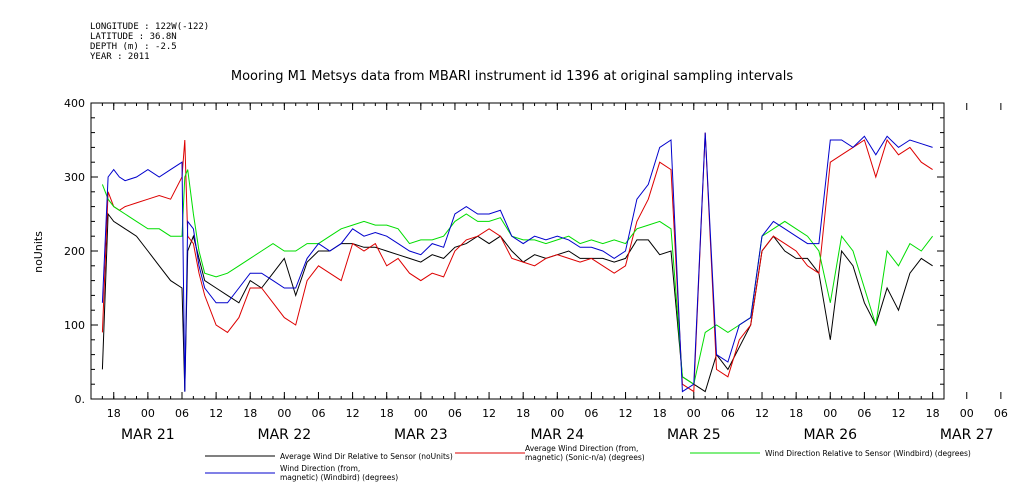 This screenshot has width=1009, height=504. I want to click on x-day-label: MAR 24, so click(557, 435).